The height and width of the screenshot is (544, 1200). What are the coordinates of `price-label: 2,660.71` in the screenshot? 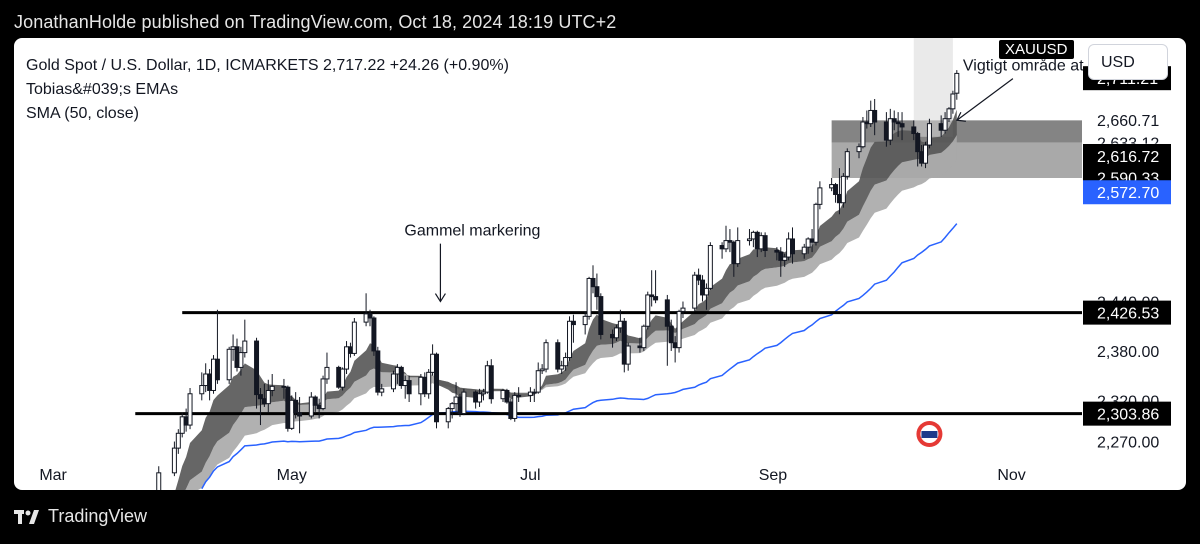 It's located at (1127, 119).